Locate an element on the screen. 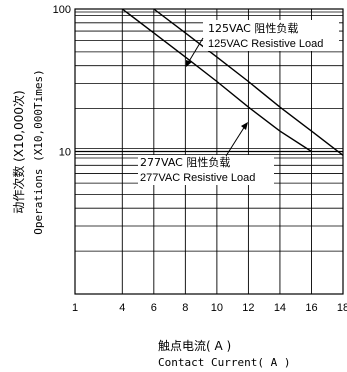 Image resolution: width=347 pixels, height=372 pixels. y-tick-label-1: 10 is located at coordinates (65, 153).